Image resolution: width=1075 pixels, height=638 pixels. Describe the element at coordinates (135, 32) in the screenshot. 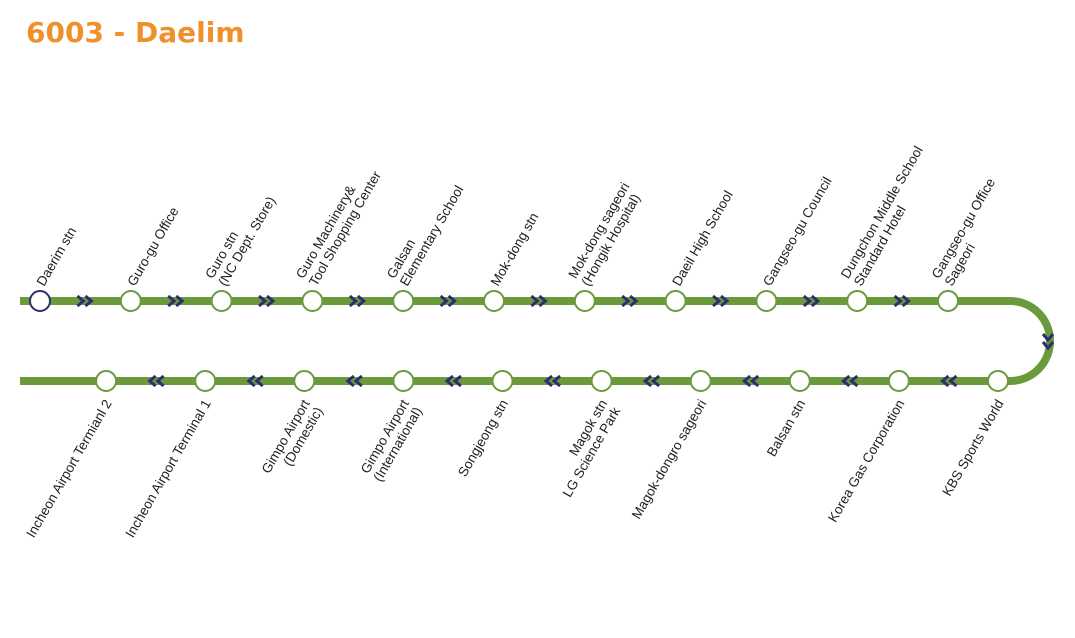

I see `route-title: 6003 - Daelim` at that location.